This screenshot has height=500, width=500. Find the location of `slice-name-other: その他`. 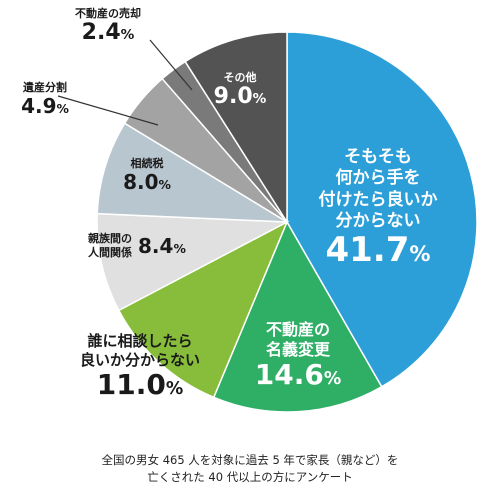

slice-name-other: その他 is located at coordinates (240, 78).